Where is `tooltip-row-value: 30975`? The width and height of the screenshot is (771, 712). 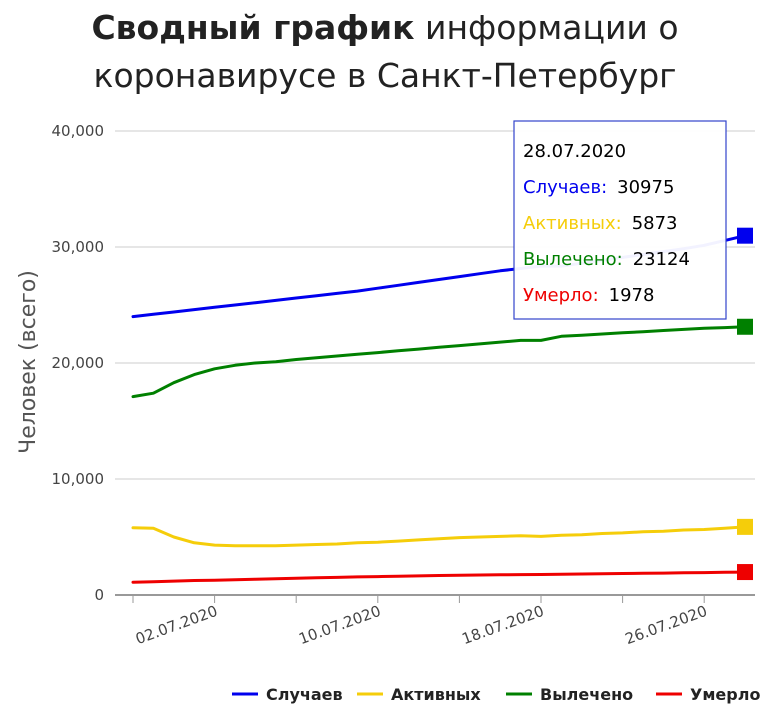 tooltip-row-value: 30975 is located at coordinates (645, 187).